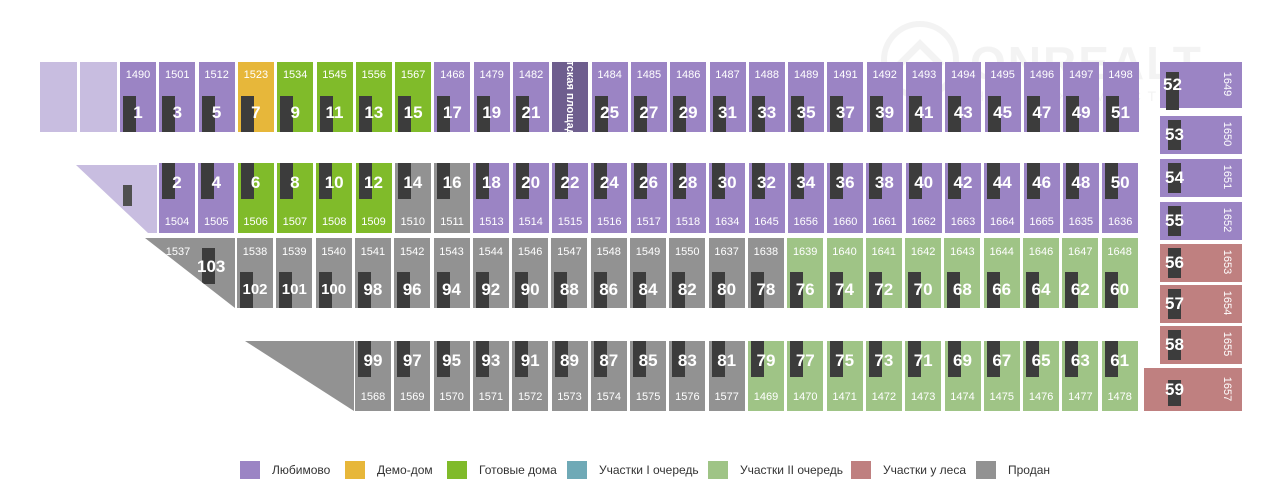  Describe the element at coordinates (1201, 135) in the screenshot. I see `plot-53: 53 1650` at that location.